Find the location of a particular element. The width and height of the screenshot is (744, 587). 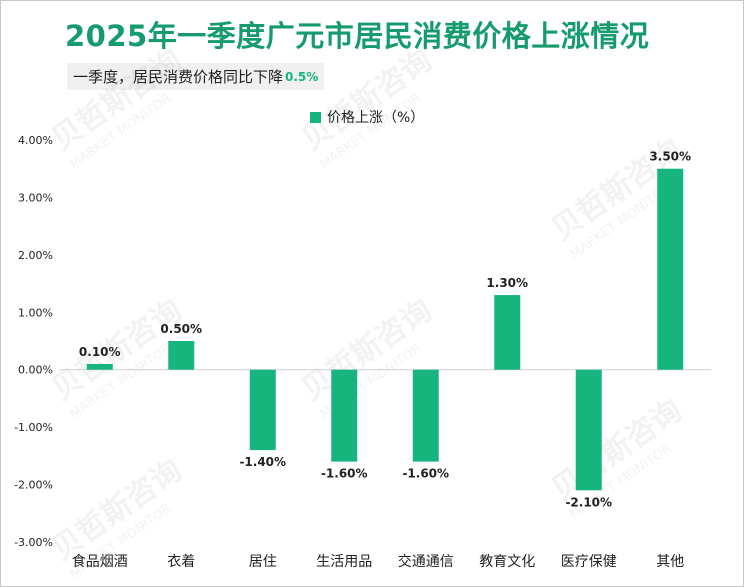

data-label: 1.30% is located at coordinates (507, 283).